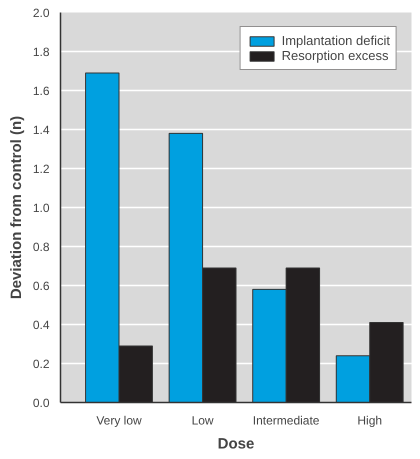  Describe the element at coordinates (41, 247) in the screenshot. I see `y-tick-label: 0.8` at that location.